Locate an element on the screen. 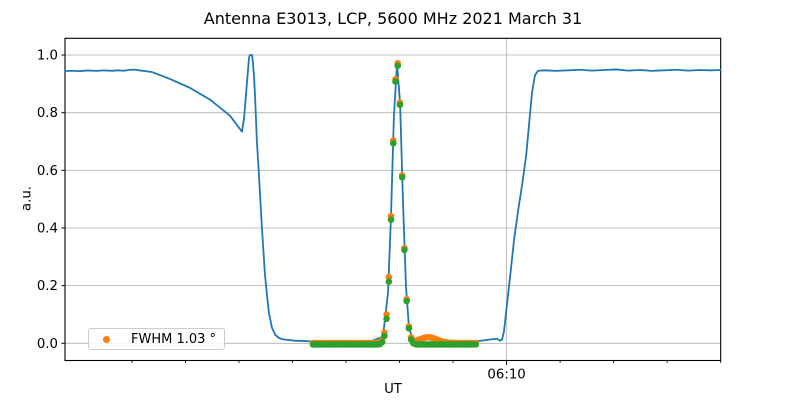 The image size is (800, 400). y-tick-label: 0.6 is located at coordinates (47, 171).